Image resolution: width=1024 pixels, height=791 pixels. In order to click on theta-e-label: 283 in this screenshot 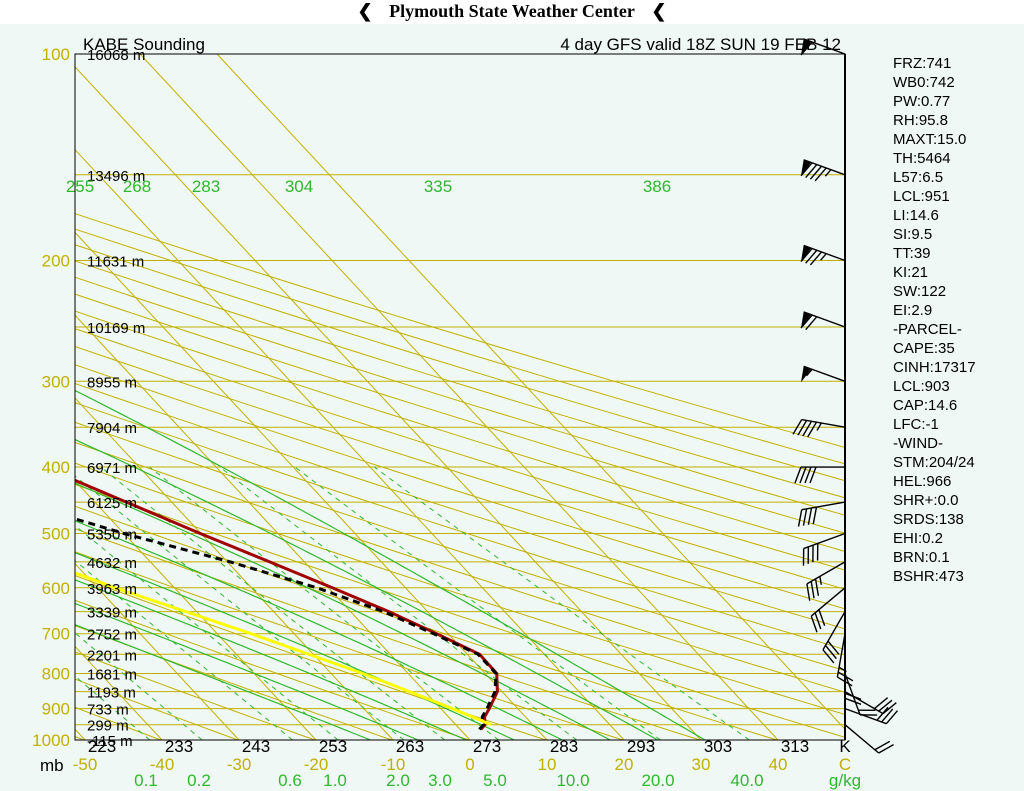, I will do `click(206, 186)`.